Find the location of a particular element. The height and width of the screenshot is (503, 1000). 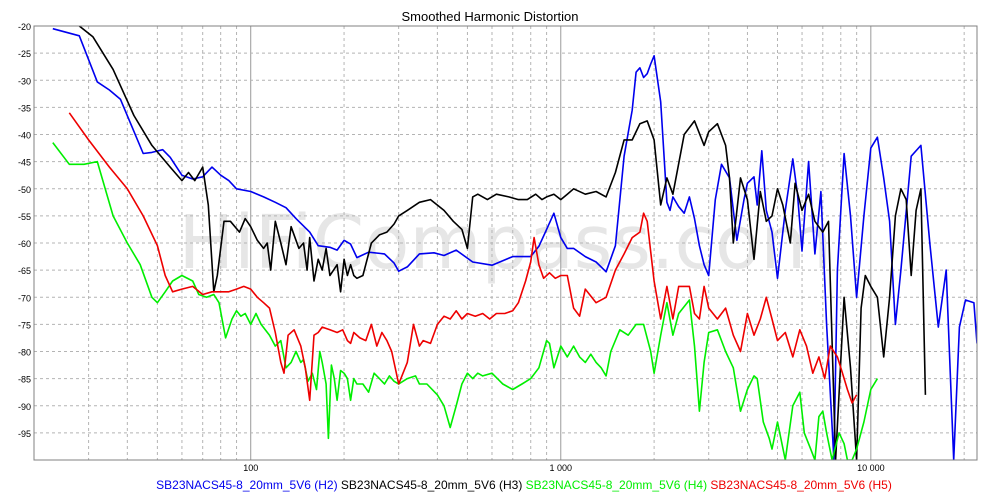

y-tick-label: -40 is located at coordinates (24, 136).